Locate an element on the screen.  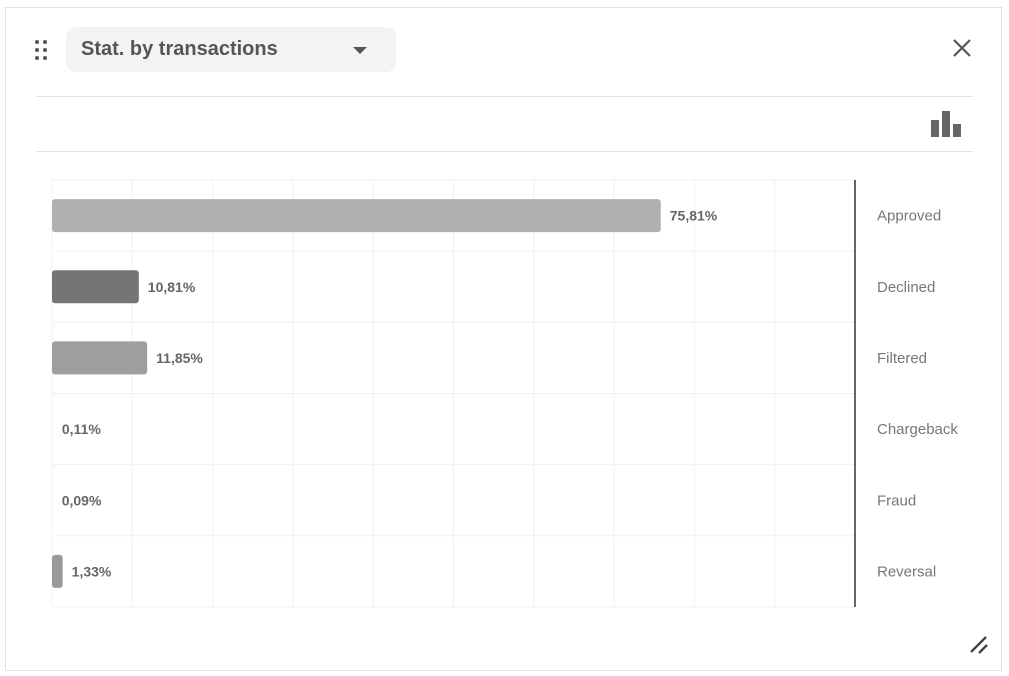
bar-chart-icon is located at coordinates (946, 124).